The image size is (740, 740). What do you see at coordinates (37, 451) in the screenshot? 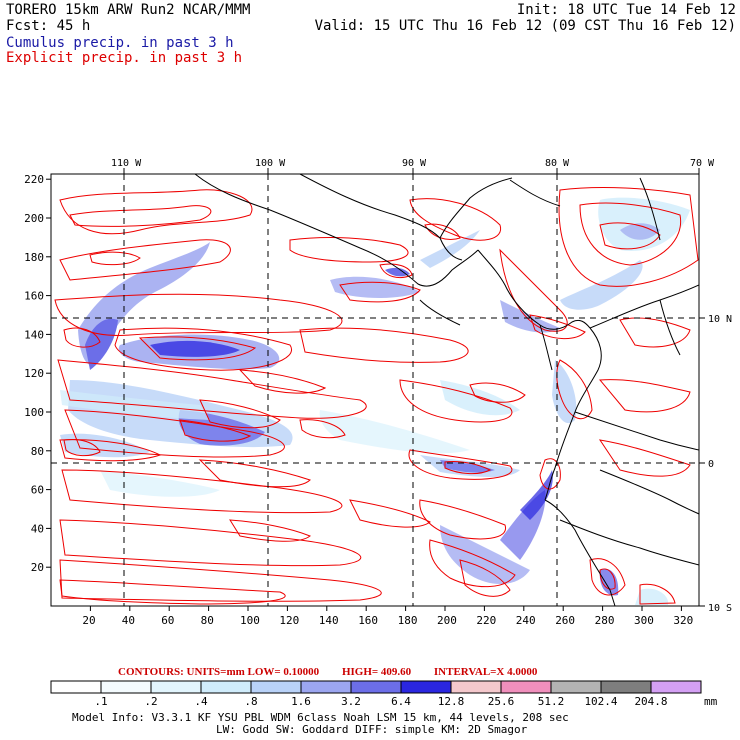
I see `y-tick-label: 80` at bounding box center [37, 451].